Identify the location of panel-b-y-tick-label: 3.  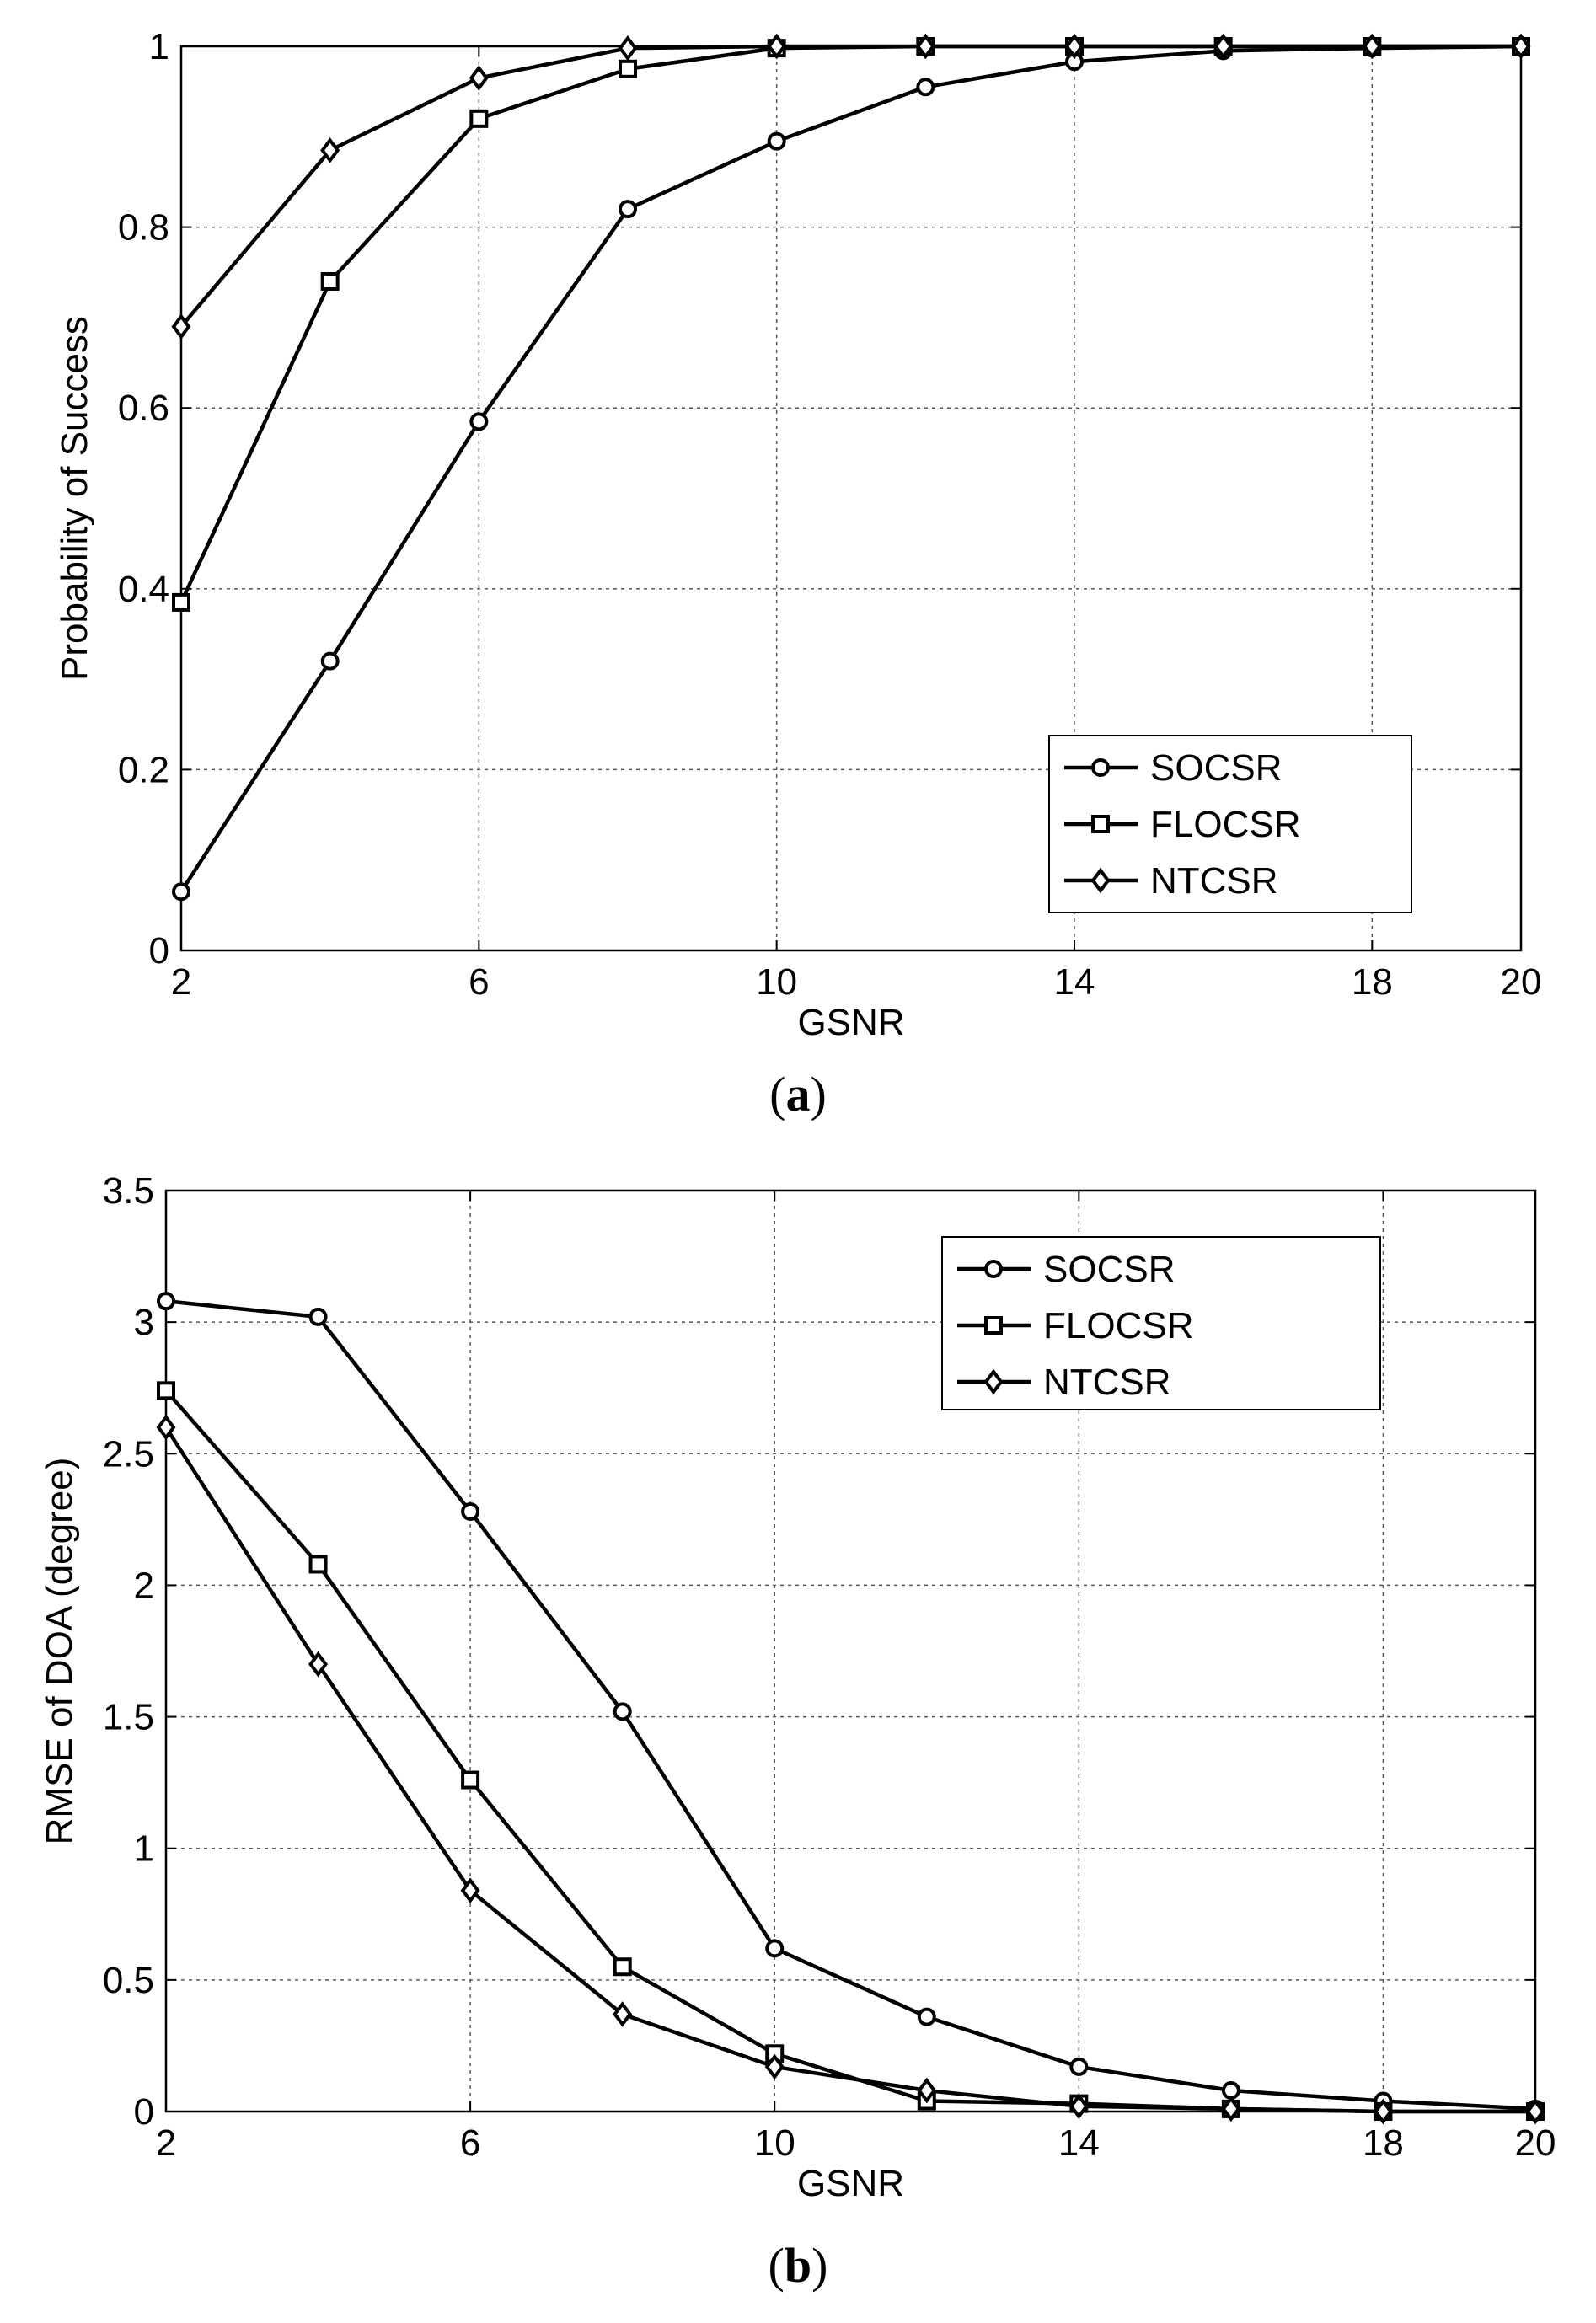
(144, 1323).